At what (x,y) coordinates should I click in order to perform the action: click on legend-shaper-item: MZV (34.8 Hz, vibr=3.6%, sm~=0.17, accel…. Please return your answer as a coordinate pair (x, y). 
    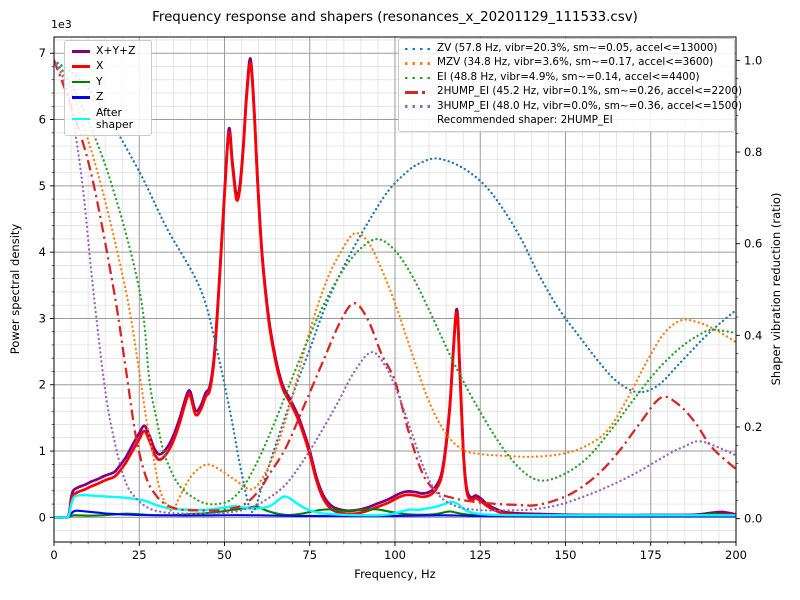
    Looking at the image, I should click on (566, 62).